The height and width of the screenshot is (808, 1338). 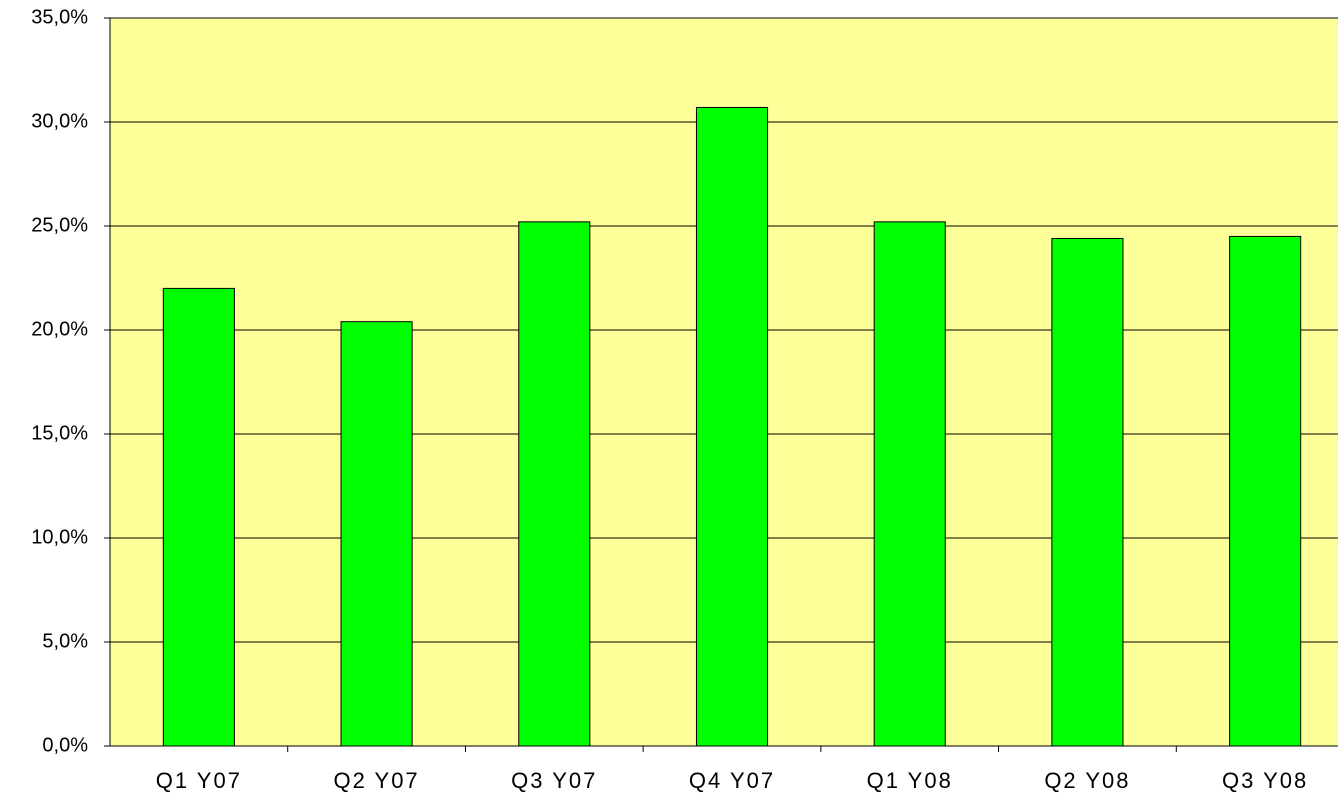 What do you see at coordinates (59, 537) in the screenshot?
I see `y-tick-label: 10,0%` at bounding box center [59, 537].